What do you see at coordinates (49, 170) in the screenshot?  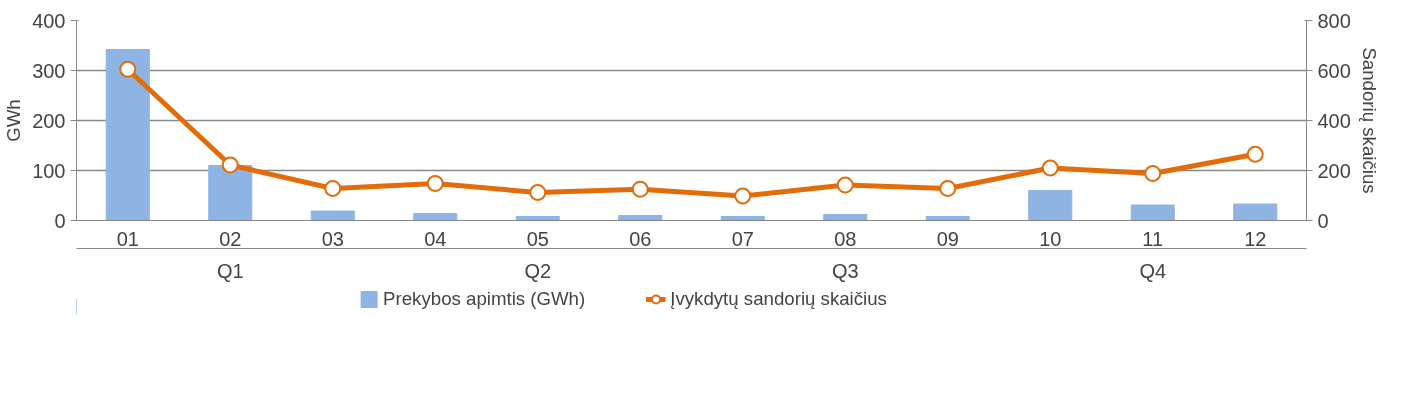 I see `y-tick-label: 100` at bounding box center [49, 170].